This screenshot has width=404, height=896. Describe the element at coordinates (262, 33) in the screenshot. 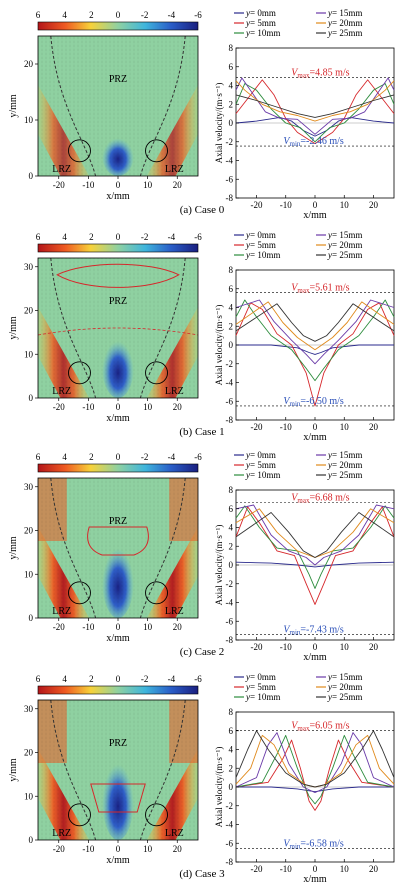

I see `legend-entry-label: y= 10mm` at that location.